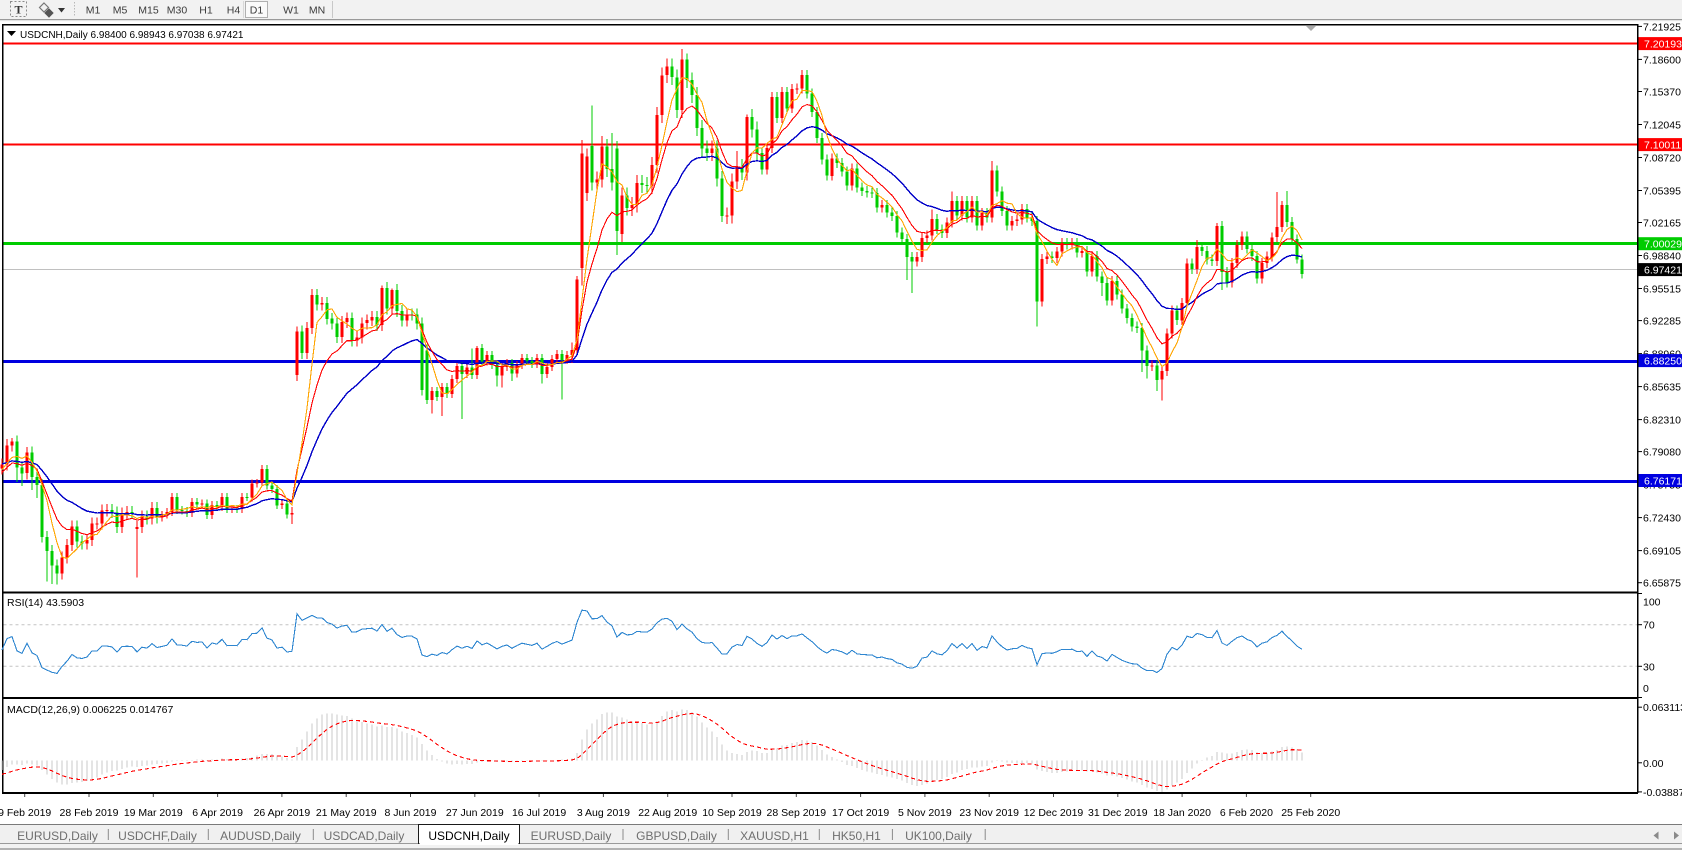  What do you see at coordinates (206, 11) in the screenshot?
I see `svg-text: H1` at bounding box center [206, 11].